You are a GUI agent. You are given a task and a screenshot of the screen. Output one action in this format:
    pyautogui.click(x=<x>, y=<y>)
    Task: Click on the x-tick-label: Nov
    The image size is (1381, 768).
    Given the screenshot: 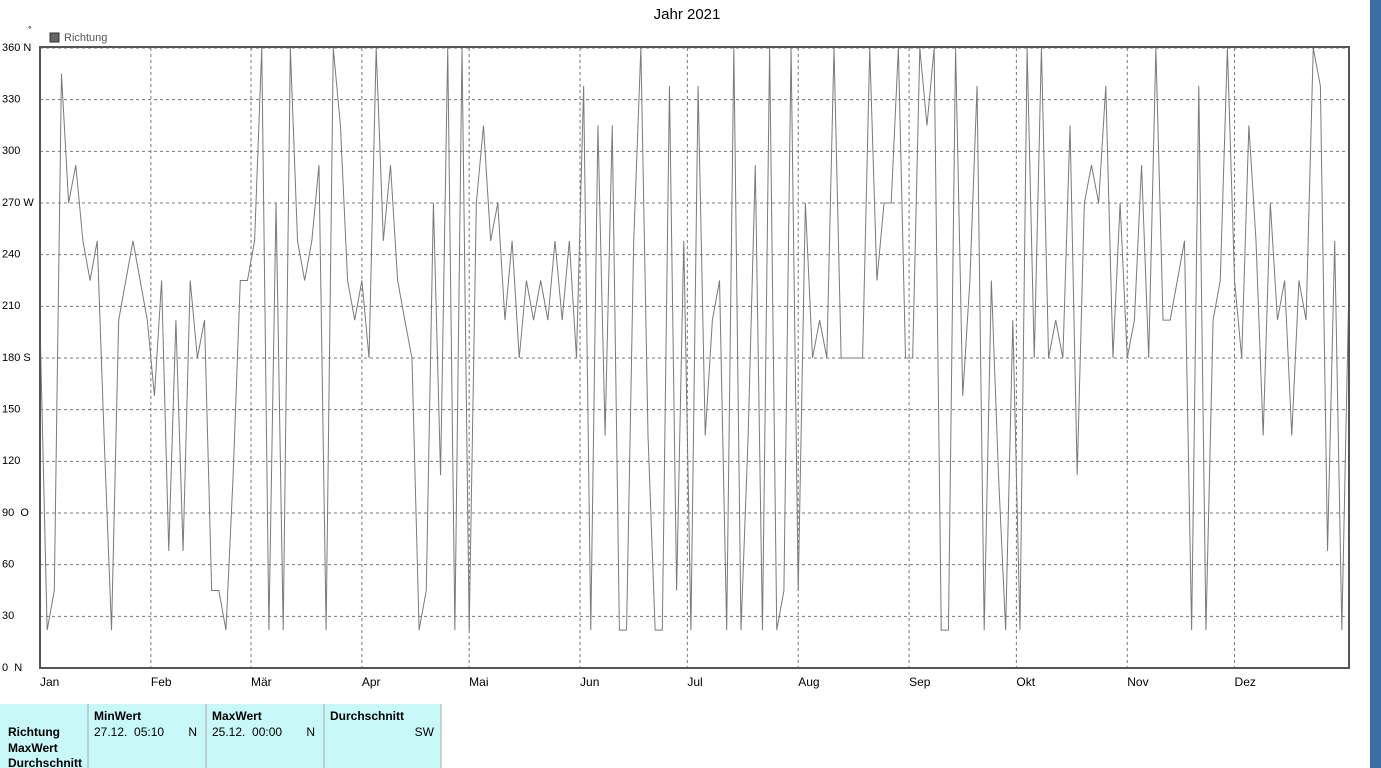 What is the action you would take?
    pyautogui.click(x=1137, y=682)
    